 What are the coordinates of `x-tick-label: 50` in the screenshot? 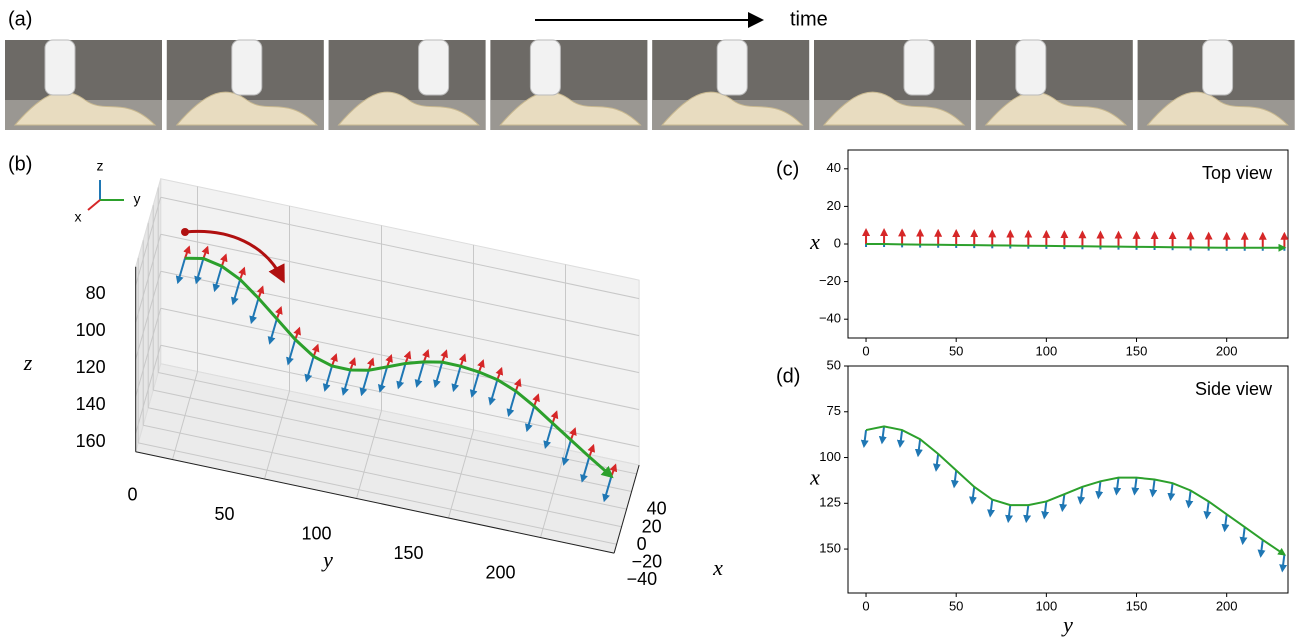 It's located at (956, 605).